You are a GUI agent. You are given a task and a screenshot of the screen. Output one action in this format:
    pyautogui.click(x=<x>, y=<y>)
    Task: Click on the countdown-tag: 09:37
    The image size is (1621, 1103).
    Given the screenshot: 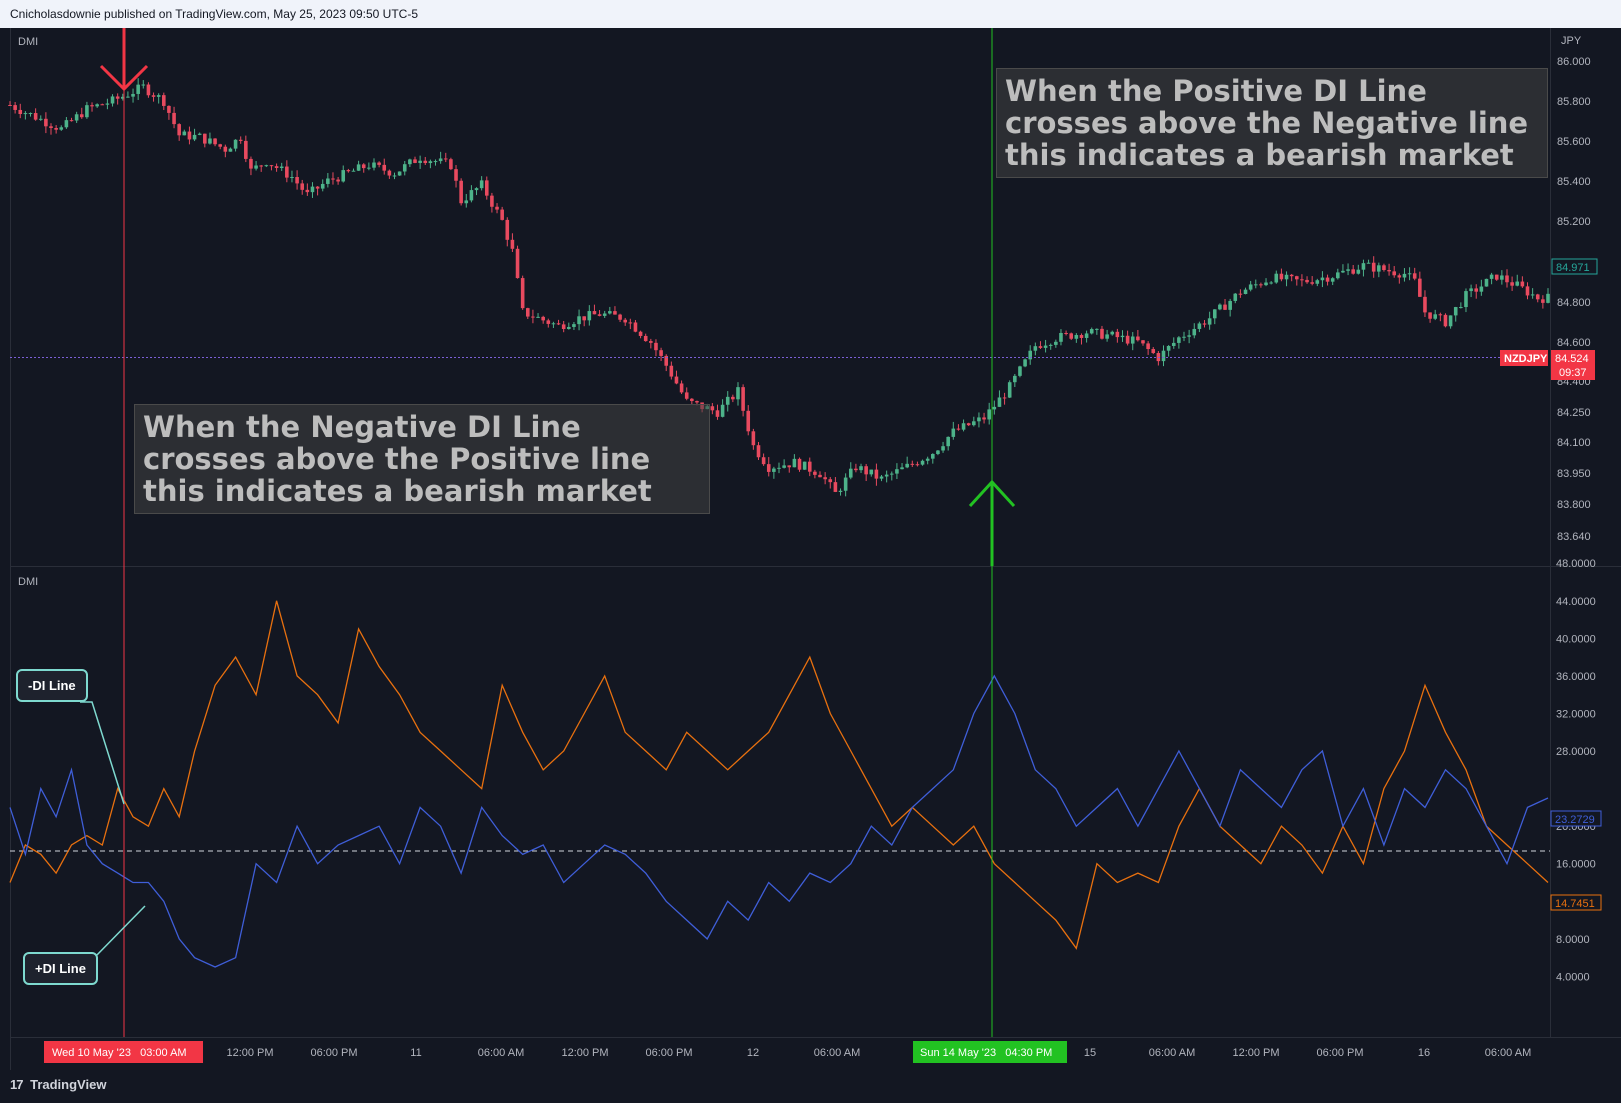 What is the action you would take?
    pyautogui.click(x=1573, y=373)
    